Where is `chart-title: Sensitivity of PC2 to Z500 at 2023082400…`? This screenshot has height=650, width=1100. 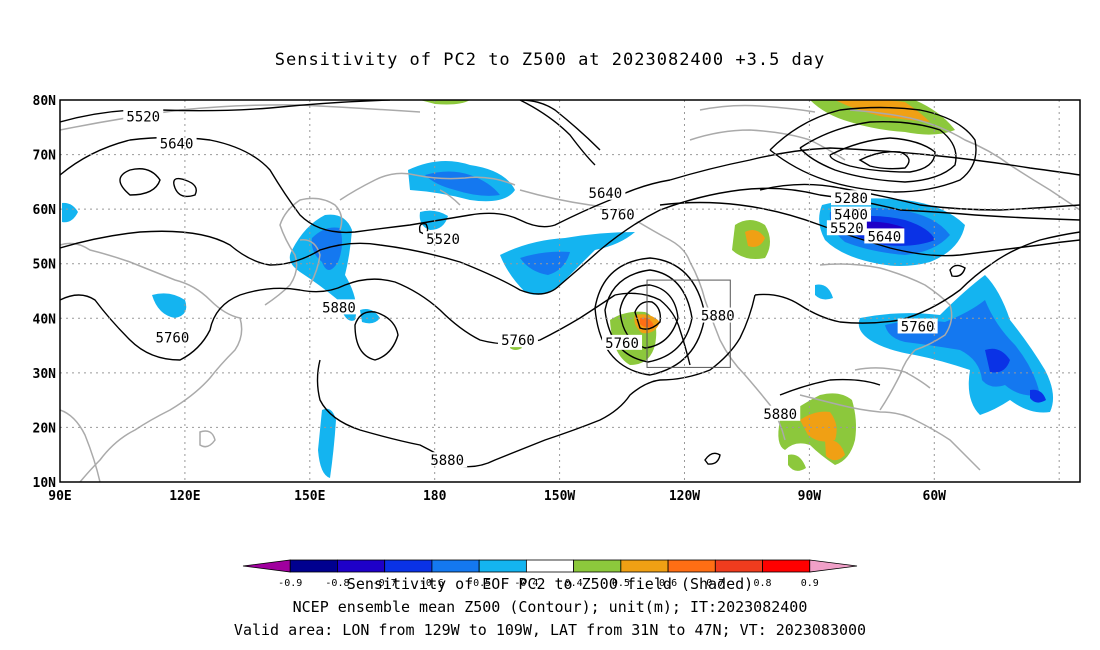
chart-title: Sensitivity of PC2 to Z500 at 2023082400… is located at coordinates (550, 60).